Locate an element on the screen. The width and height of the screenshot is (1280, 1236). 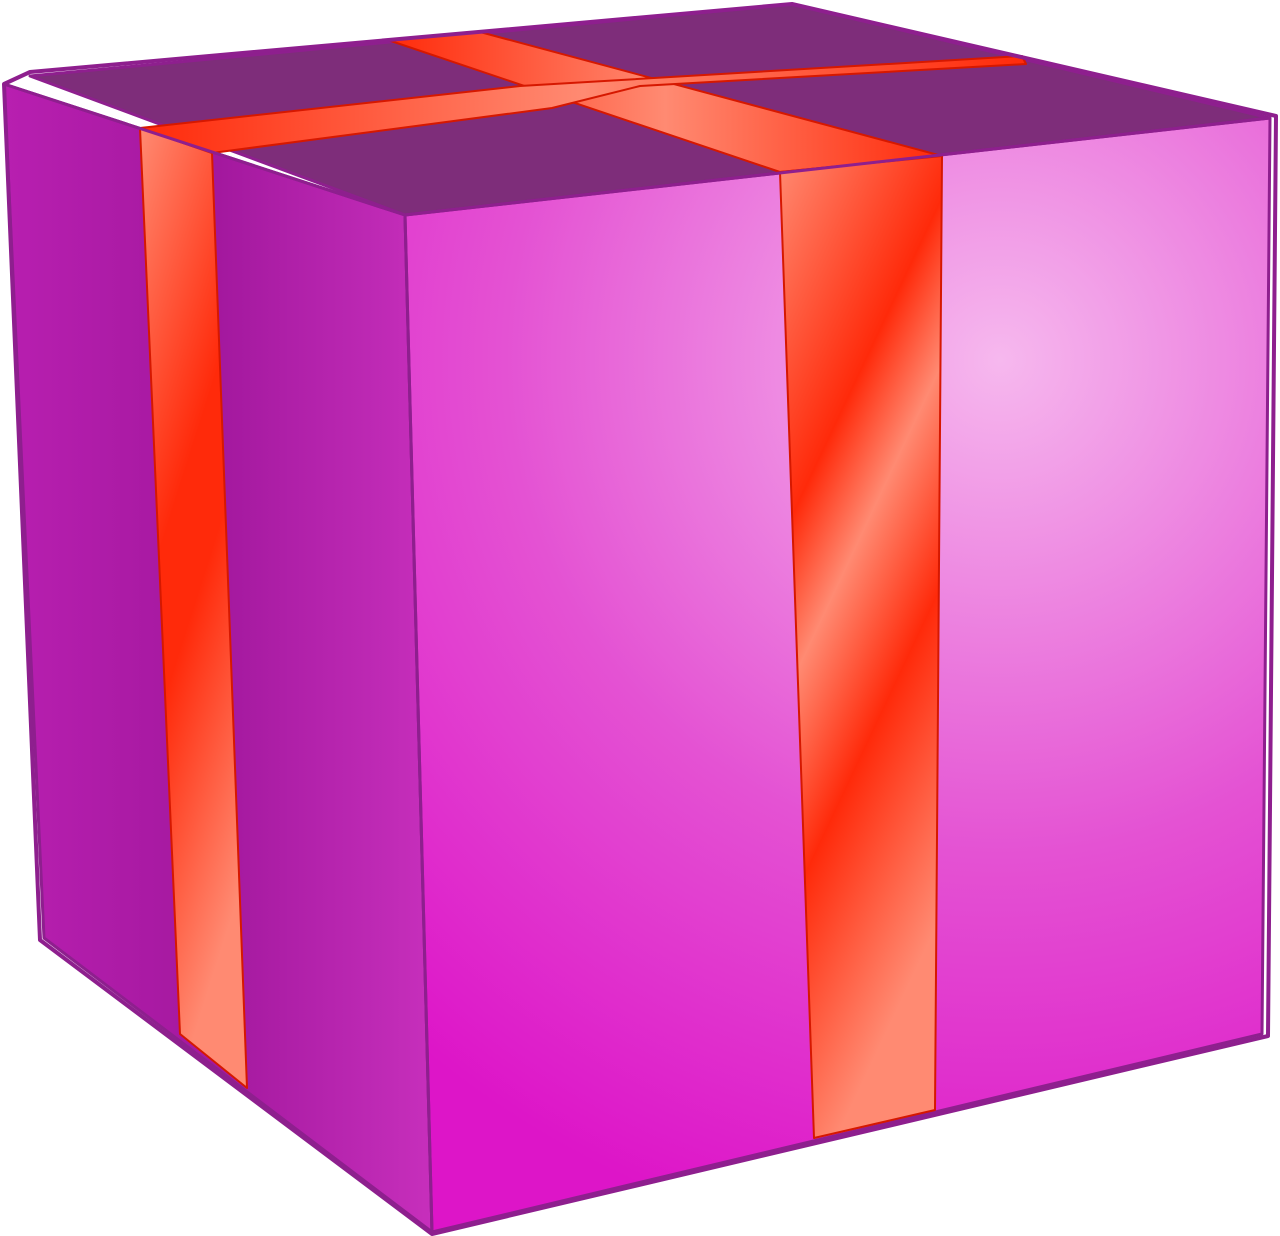
box-edge-vertical is located at coordinates (418, 723).